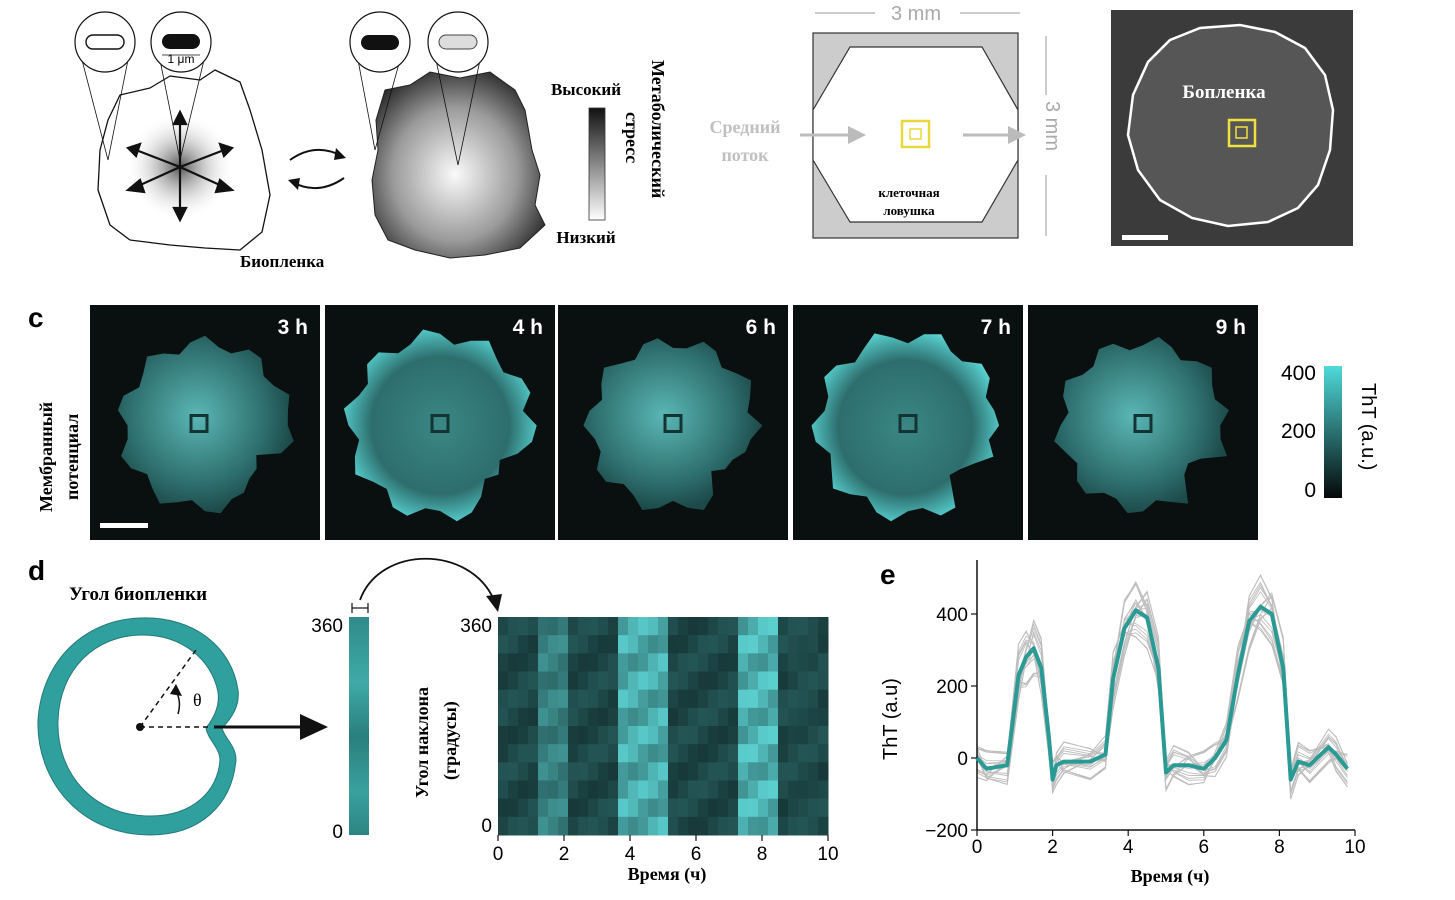  What do you see at coordinates (340, 154) in the screenshot?
I see `exchange-arrowhead-top` at bounding box center [340, 154].